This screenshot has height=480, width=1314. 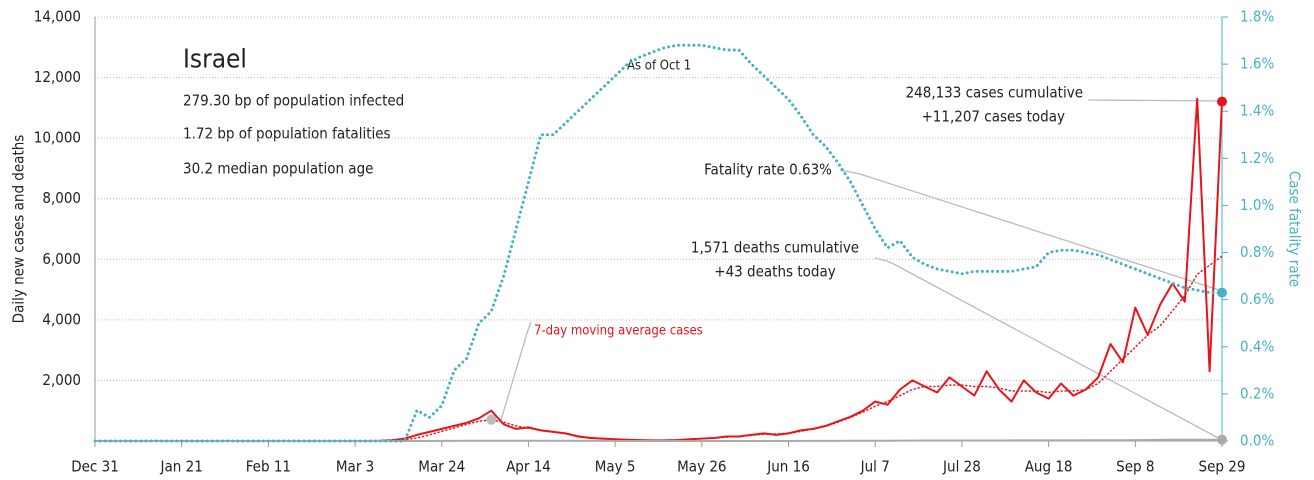 I want to click on y2-tick-label: 0.2%, so click(x=1257, y=393).